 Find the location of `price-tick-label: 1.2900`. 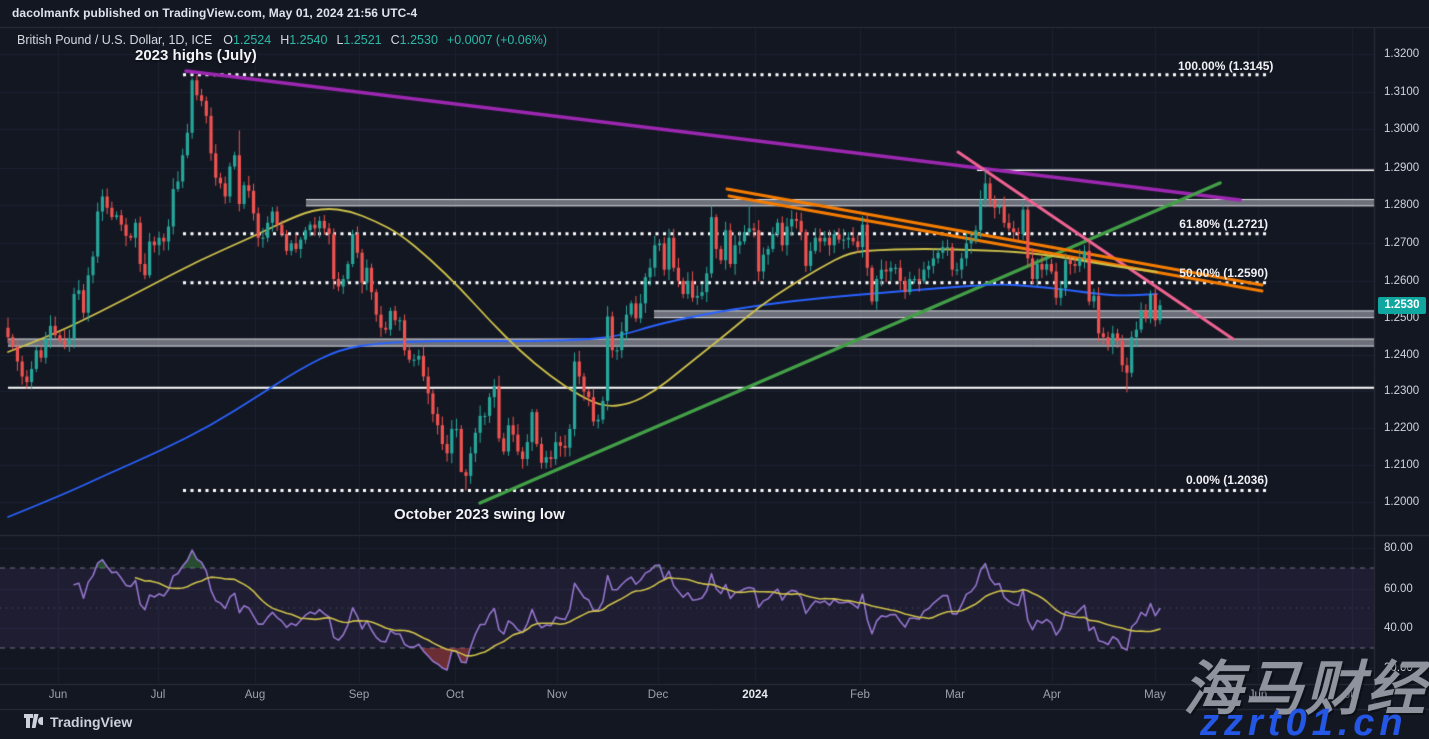

price-tick-label: 1.2900 is located at coordinates (1402, 168).